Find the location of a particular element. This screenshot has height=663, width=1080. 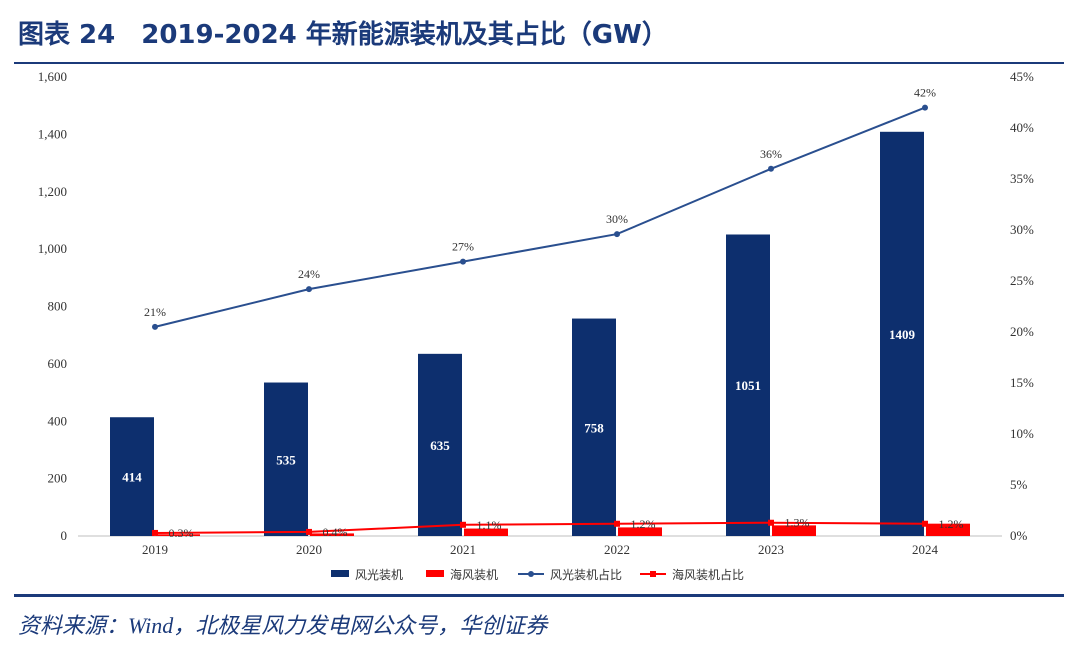

bar-value-label: 1051 is located at coordinates (748, 385).